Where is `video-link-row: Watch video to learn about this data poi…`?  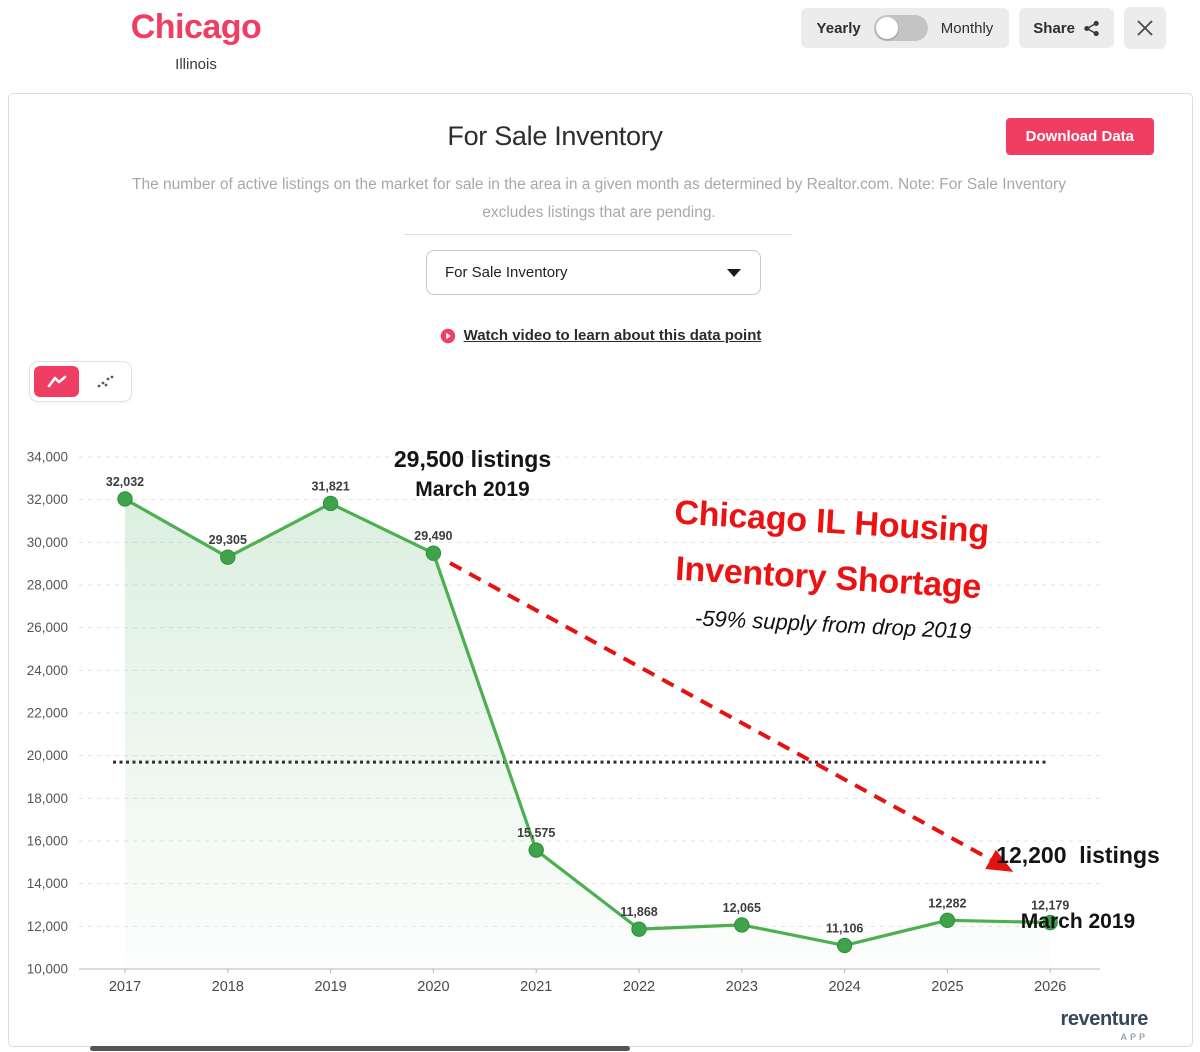 video-link-row: Watch video to learn about this data poi… is located at coordinates (600, 335).